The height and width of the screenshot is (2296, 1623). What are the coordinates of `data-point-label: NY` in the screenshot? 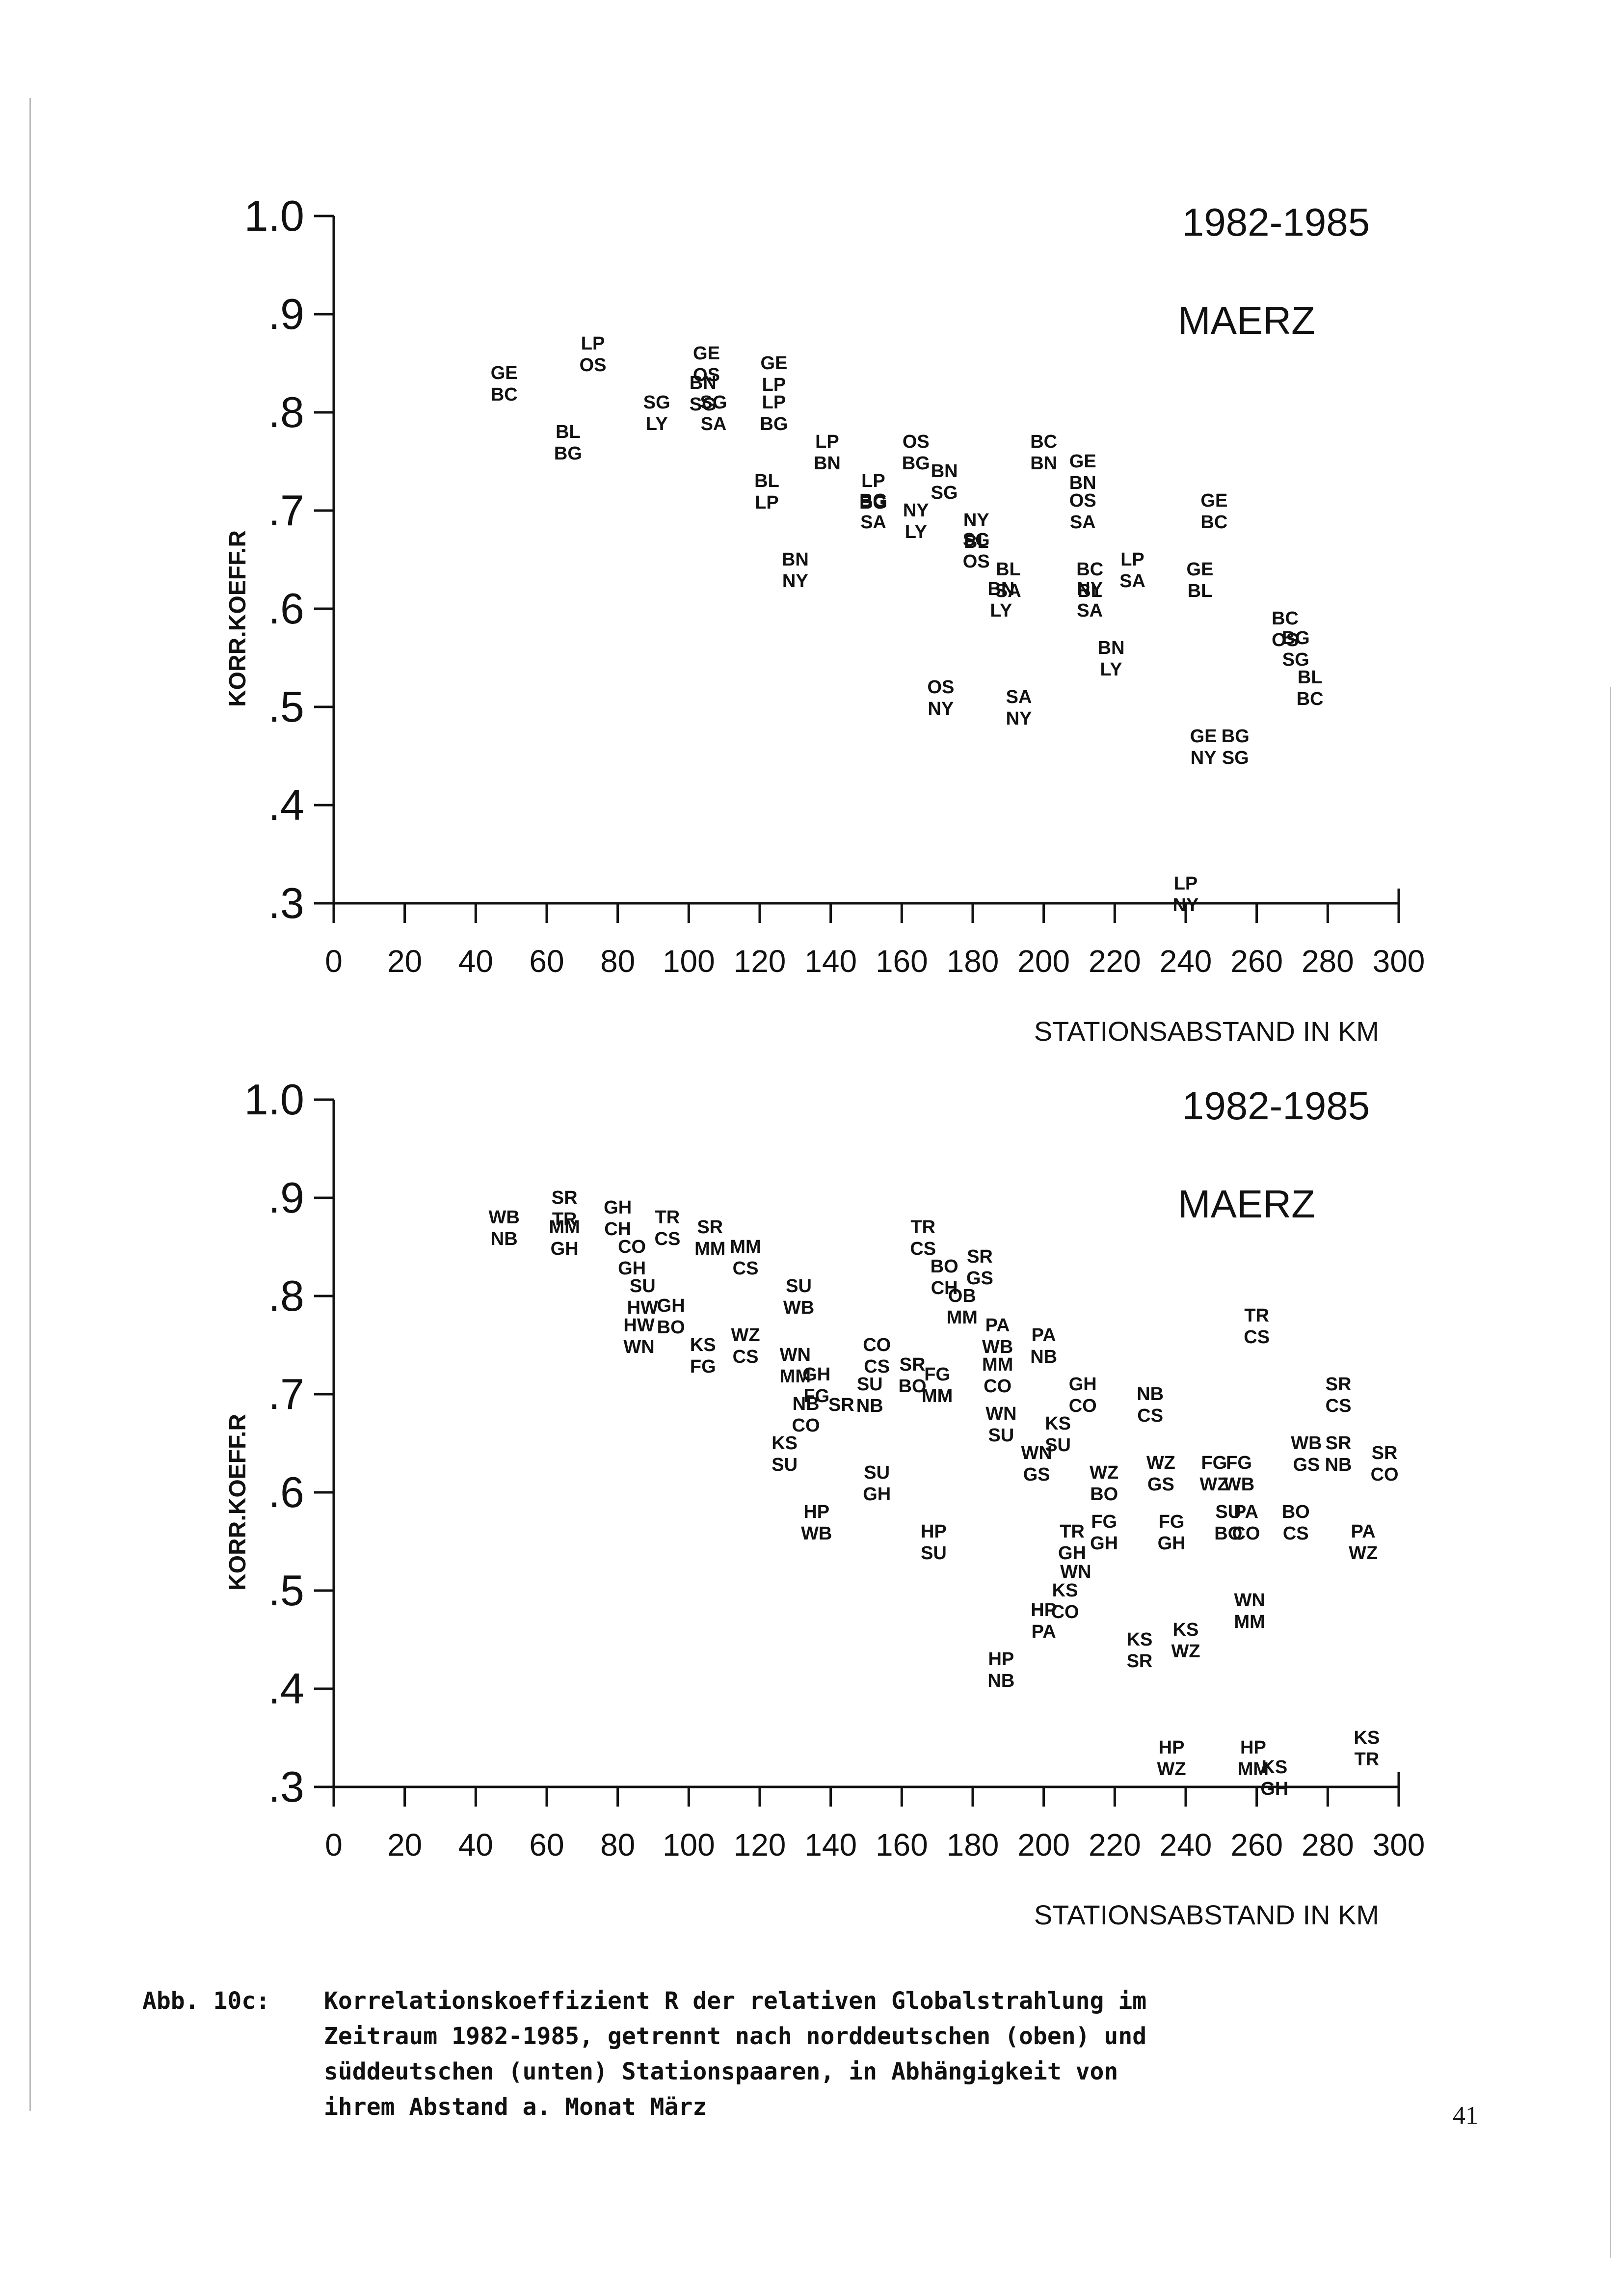 It's located at (1204, 758).